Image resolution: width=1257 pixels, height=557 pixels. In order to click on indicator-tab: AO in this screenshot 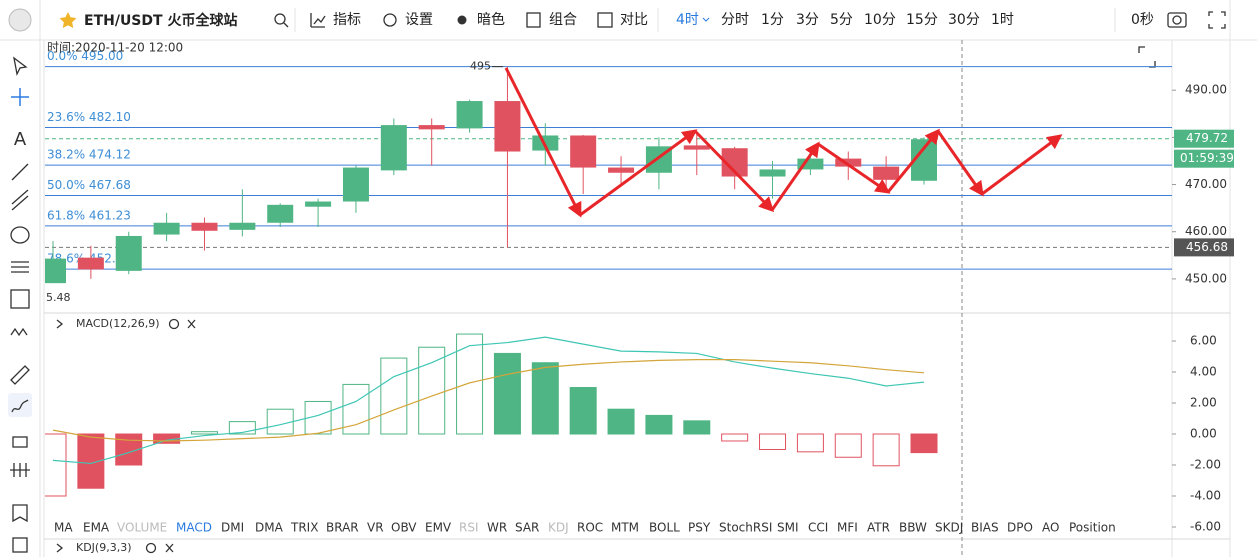, I will do `click(1050, 528)`.